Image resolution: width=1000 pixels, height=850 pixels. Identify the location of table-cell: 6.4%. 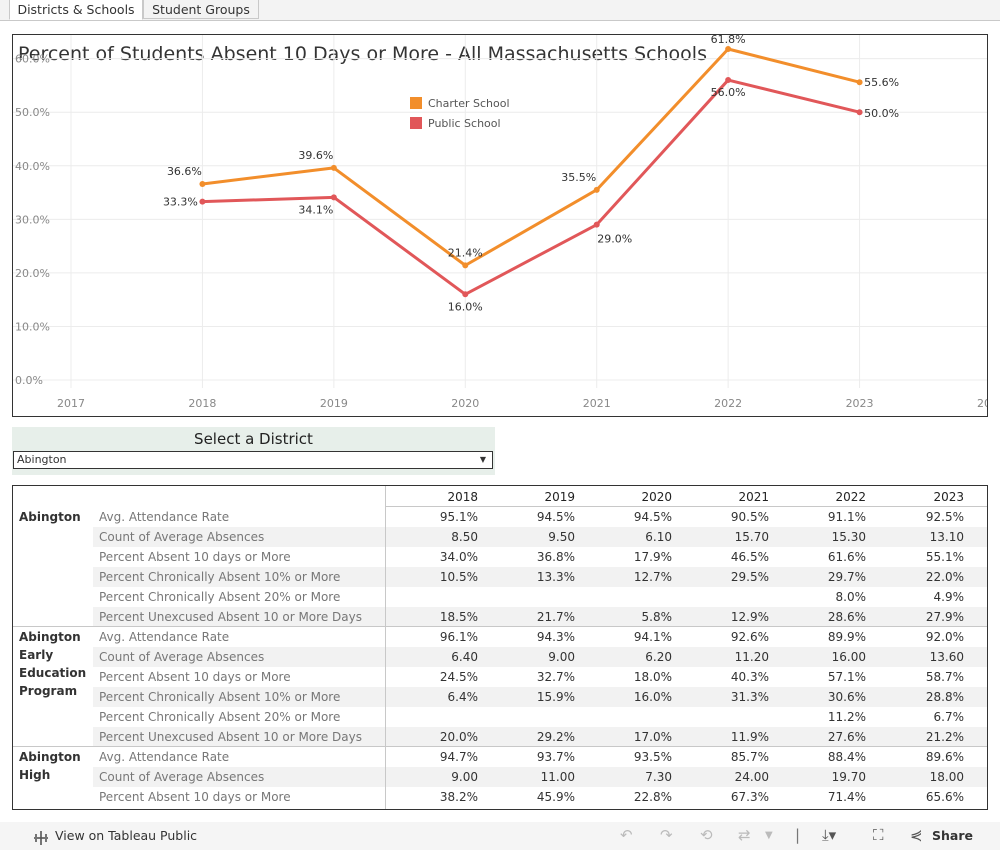
(463, 697).